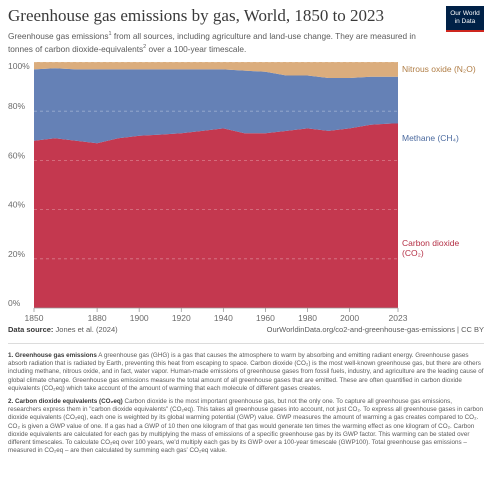 The height and width of the screenshot is (498, 491). Describe the element at coordinates (430, 243) in the screenshot. I see `series-label-line: Carbon dioxide` at that location.